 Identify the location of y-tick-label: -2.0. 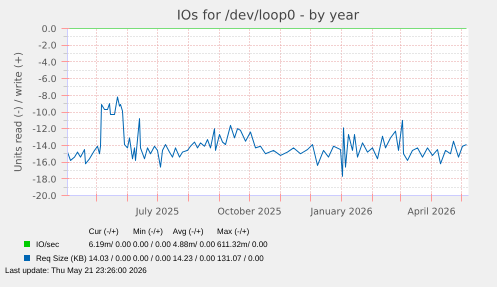
(47, 46).